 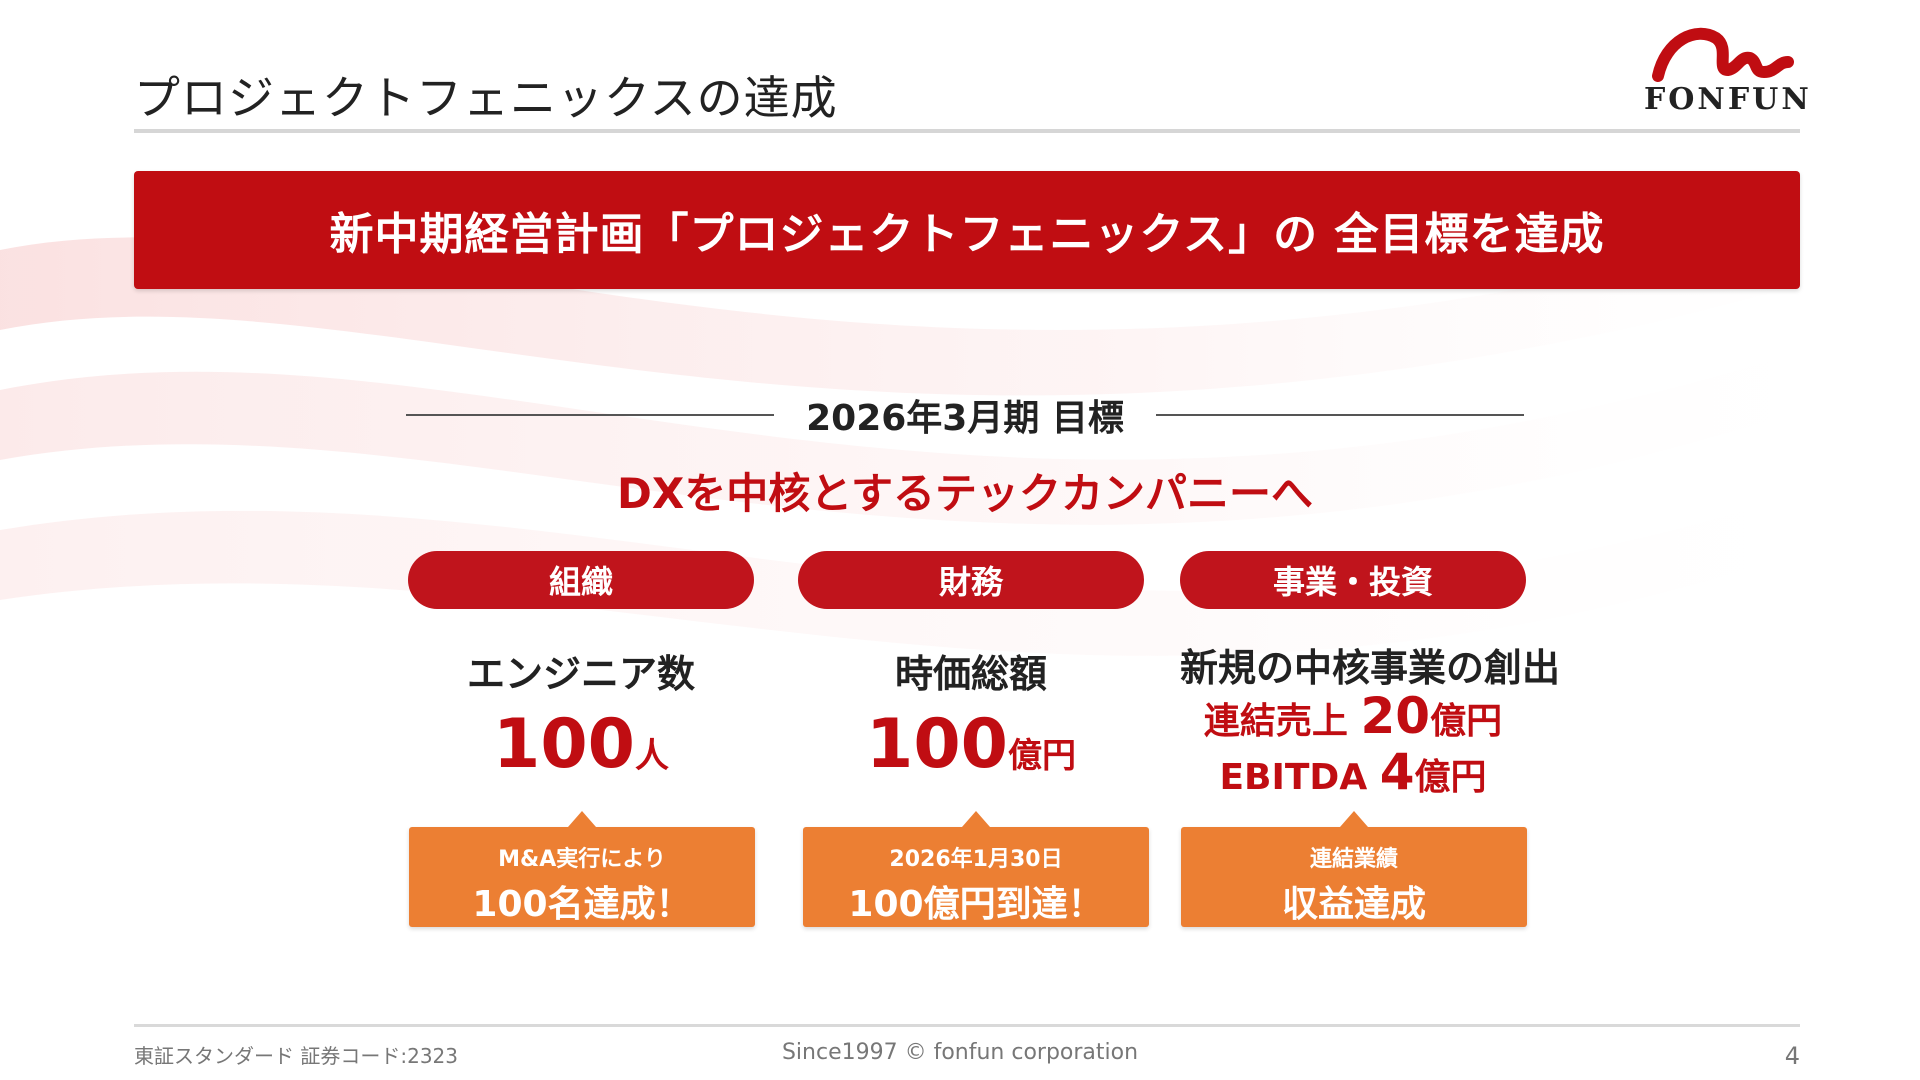 I want to click on callout-headline: 100名達成！, so click(x=582, y=904).